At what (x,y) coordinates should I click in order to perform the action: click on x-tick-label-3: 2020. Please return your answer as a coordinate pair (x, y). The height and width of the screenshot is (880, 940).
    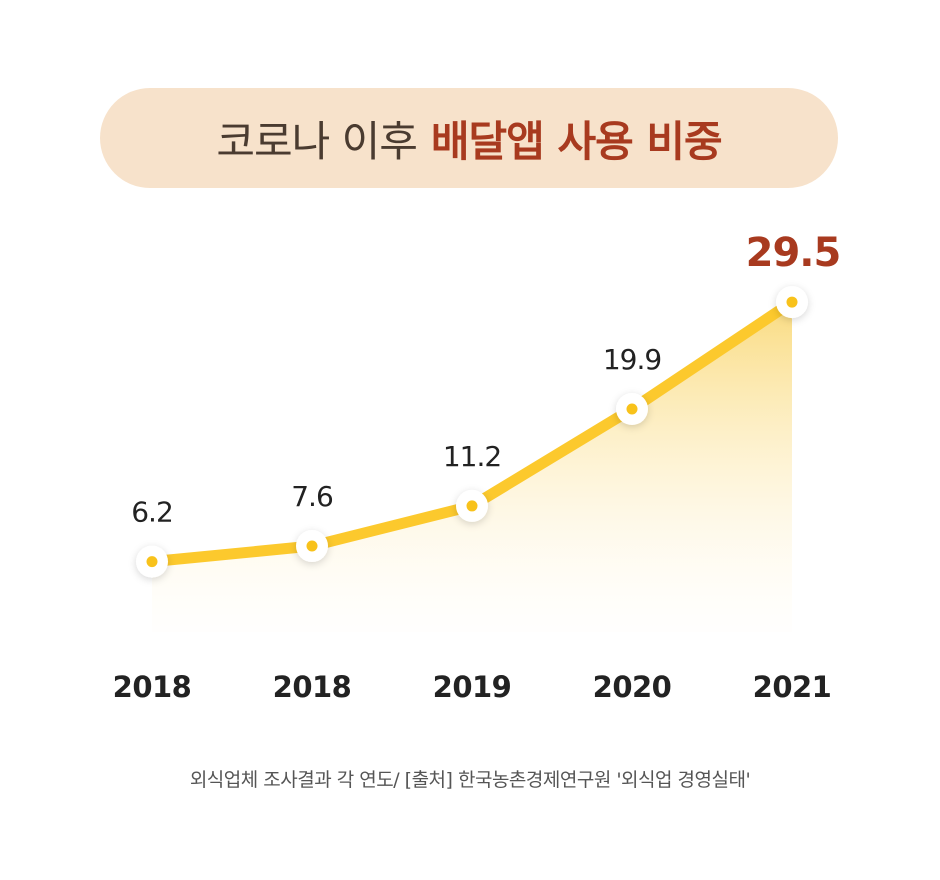
    Looking at the image, I should click on (632, 687).